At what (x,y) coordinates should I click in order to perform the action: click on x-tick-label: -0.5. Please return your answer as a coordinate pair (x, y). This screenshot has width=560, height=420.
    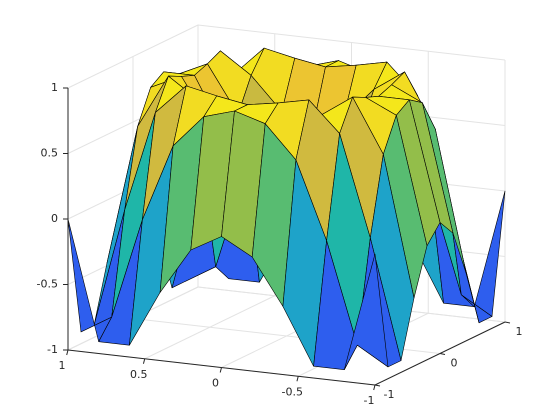
    Looking at the image, I should click on (292, 391).